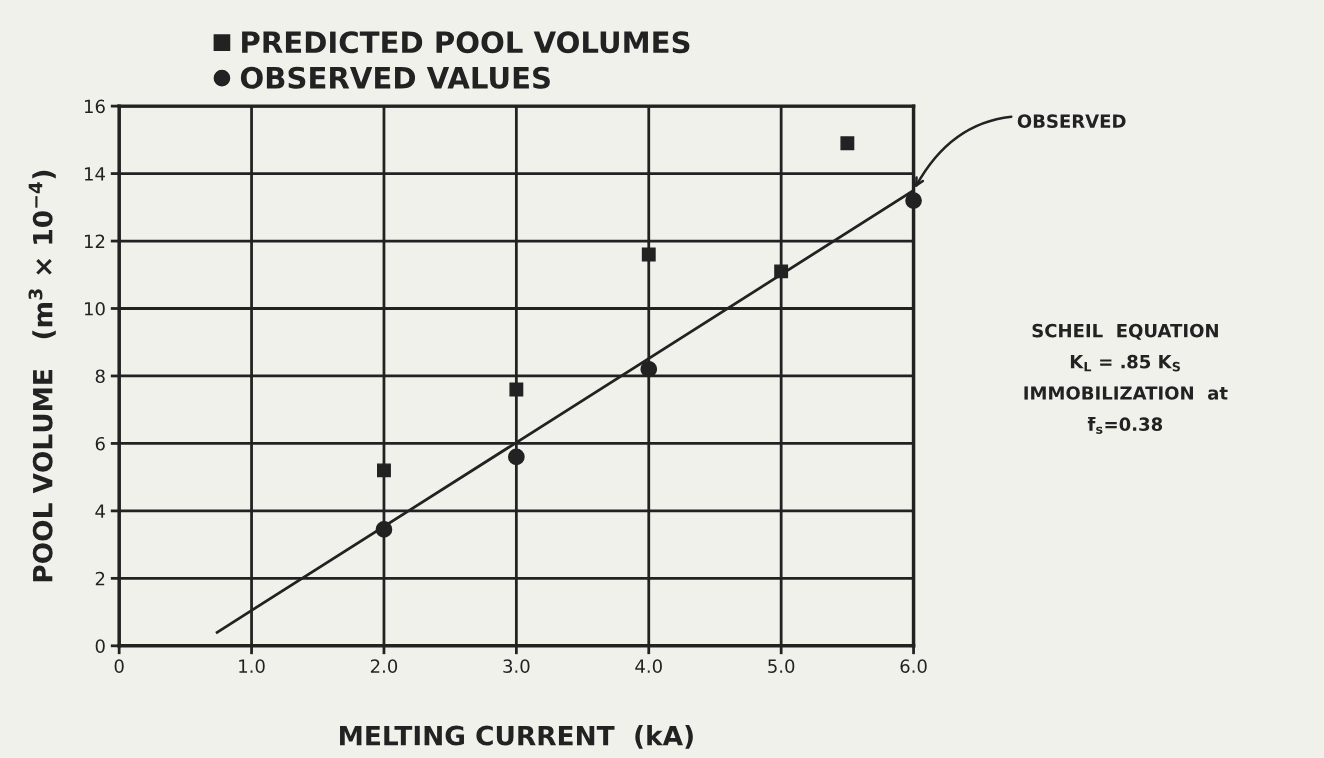 The width and height of the screenshot is (1324, 758). I want to click on x-tick-label: 6.0, so click(913, 666).